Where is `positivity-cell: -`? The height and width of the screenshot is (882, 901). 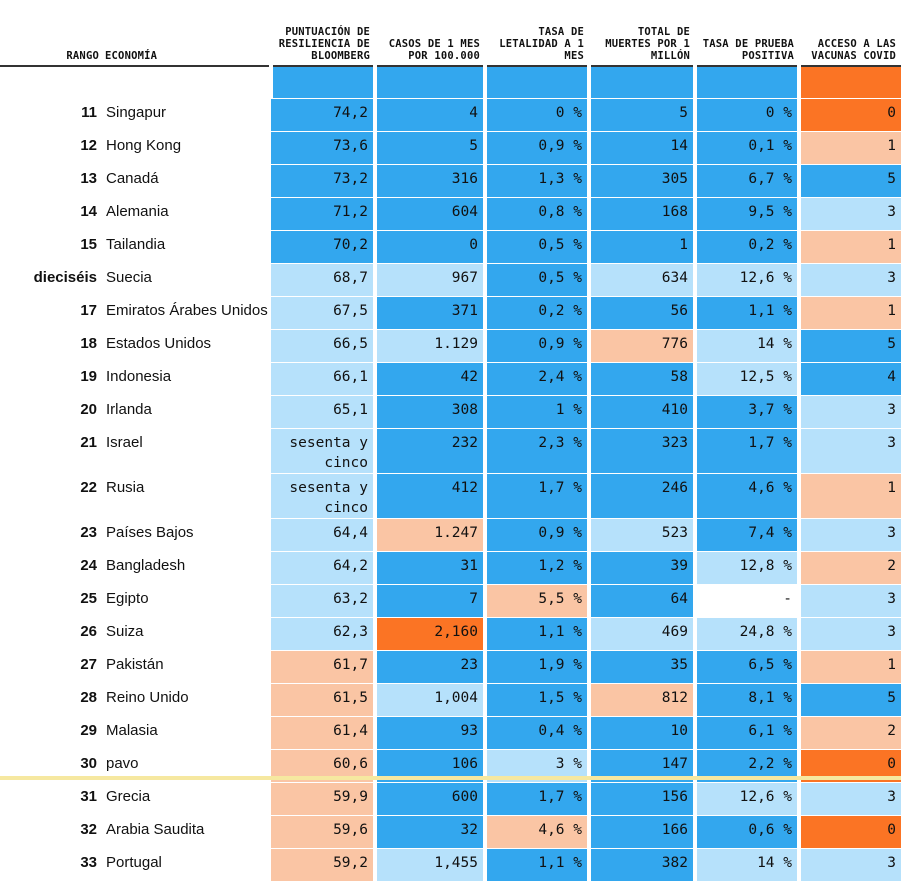
positivity-cell: - is located at coordinates (746, 601).